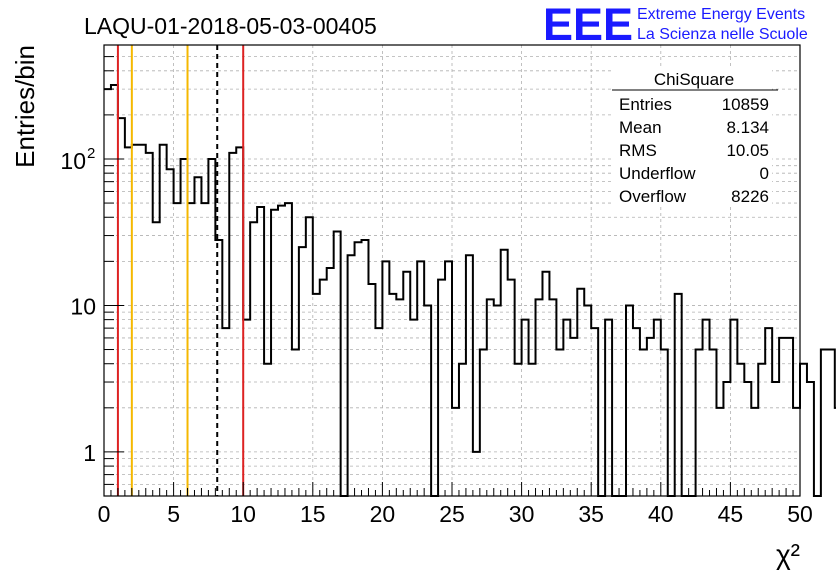  What do you see at coordinates (694, 79) in the screenshot?
I see `stats-title: ChiSquare` at bounding box center [694, 79].